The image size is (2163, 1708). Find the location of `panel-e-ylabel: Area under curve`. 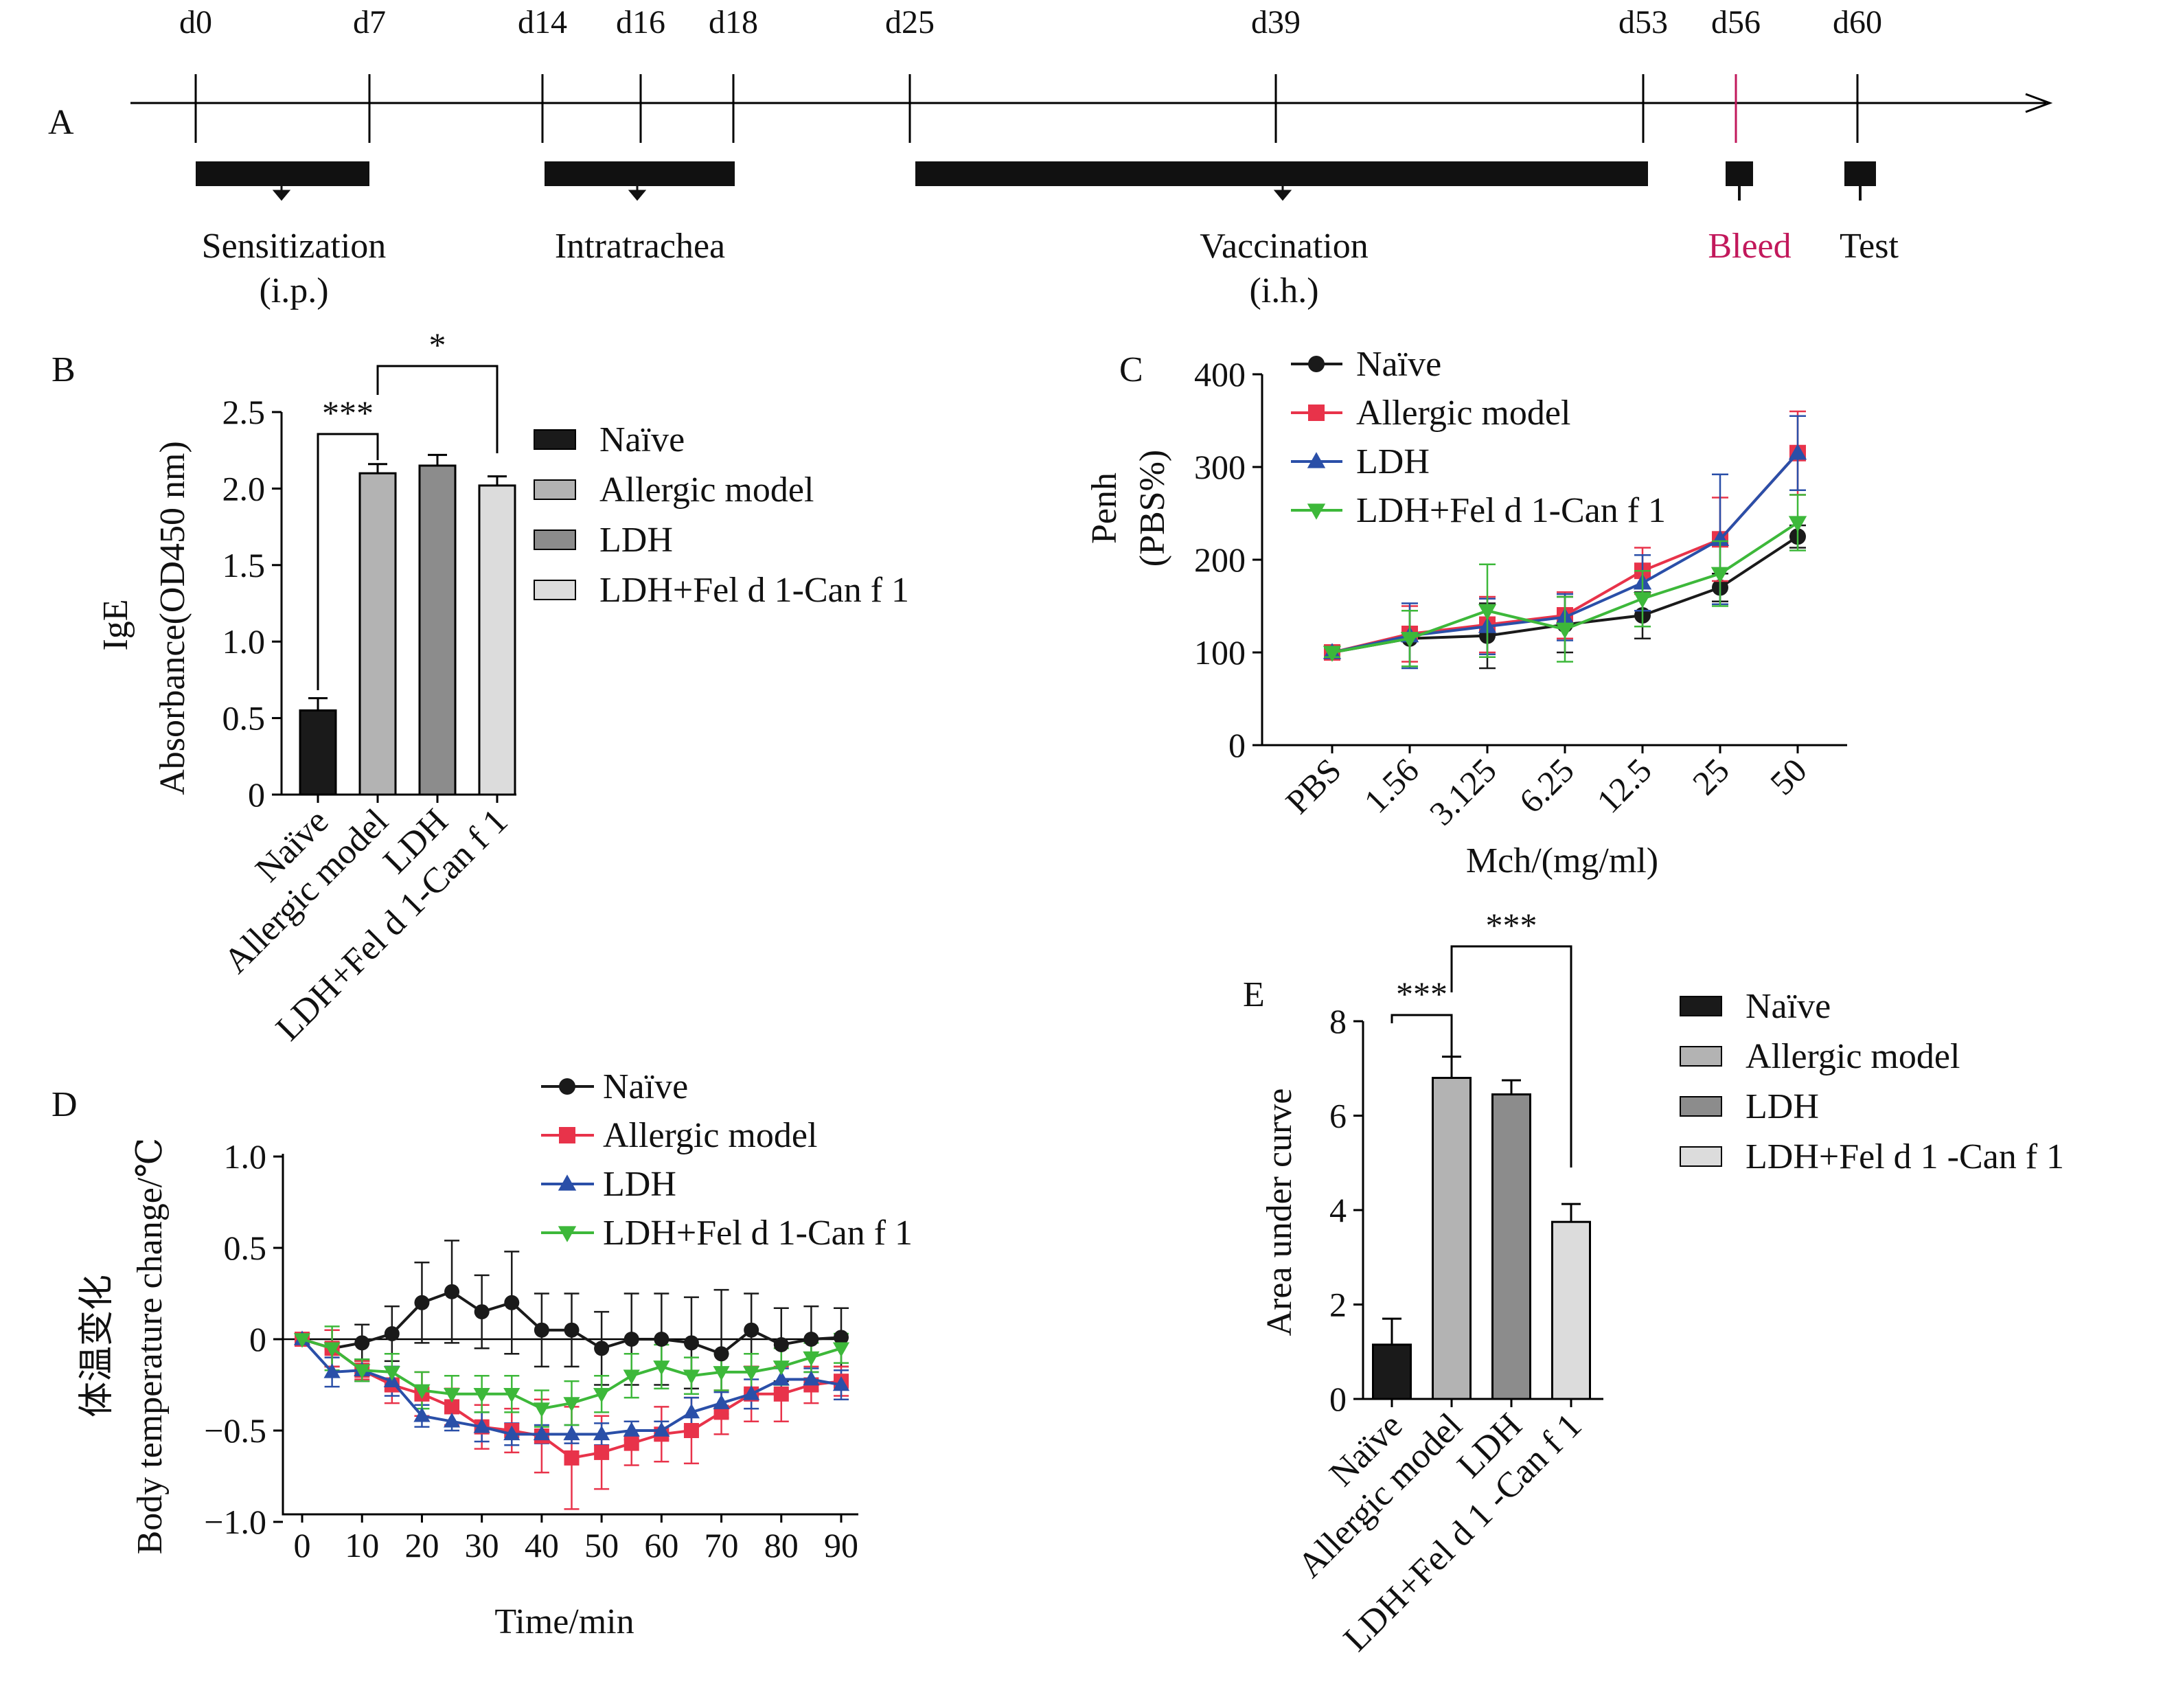

panel-e-ylabel: Area under curve is located at coordinates (1279, 1213).